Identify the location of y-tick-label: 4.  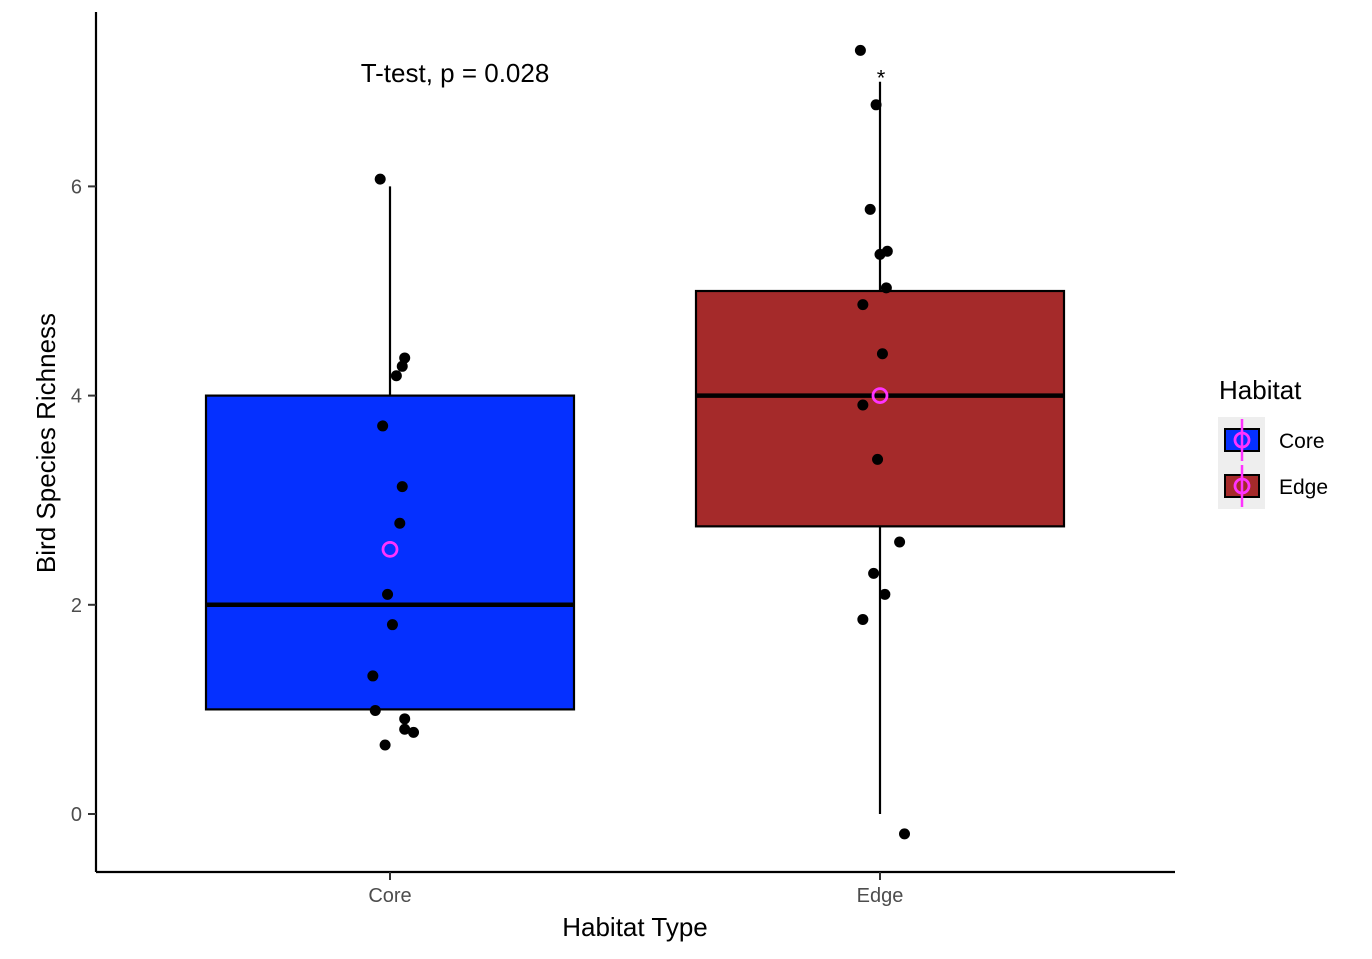
(76, 397).